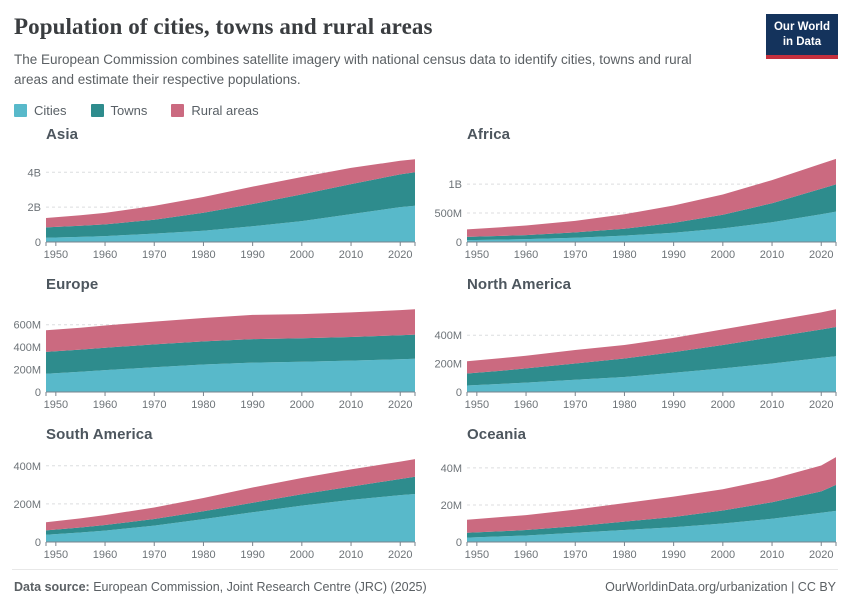 The height and width of the screenshot is (600, 850). I want to click on legend: Cities Towns Rural areas, so click(426, 110).